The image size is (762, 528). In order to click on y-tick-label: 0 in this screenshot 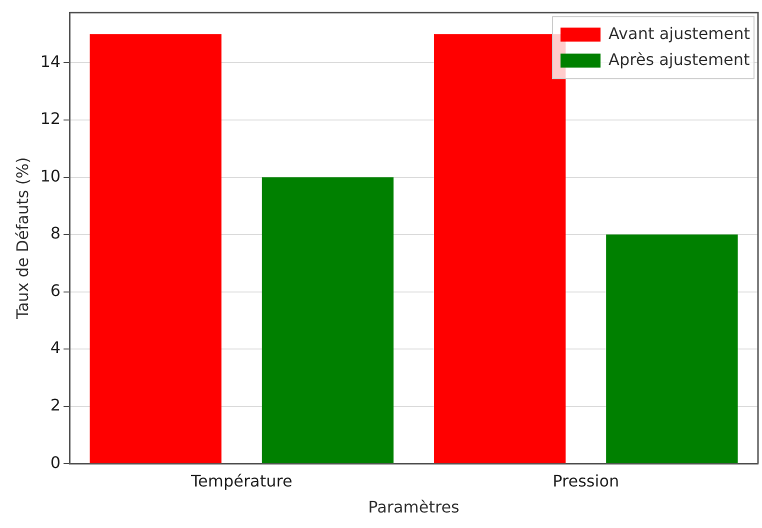, I will do `click(55, 462)`.